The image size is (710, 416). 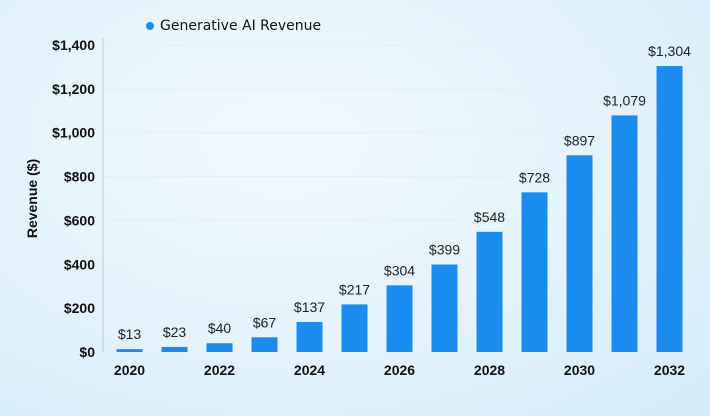 What do you see at coordinates (354, 289) in the screenshot?
I see `data-label: $217` at bounding box center [354, 289].